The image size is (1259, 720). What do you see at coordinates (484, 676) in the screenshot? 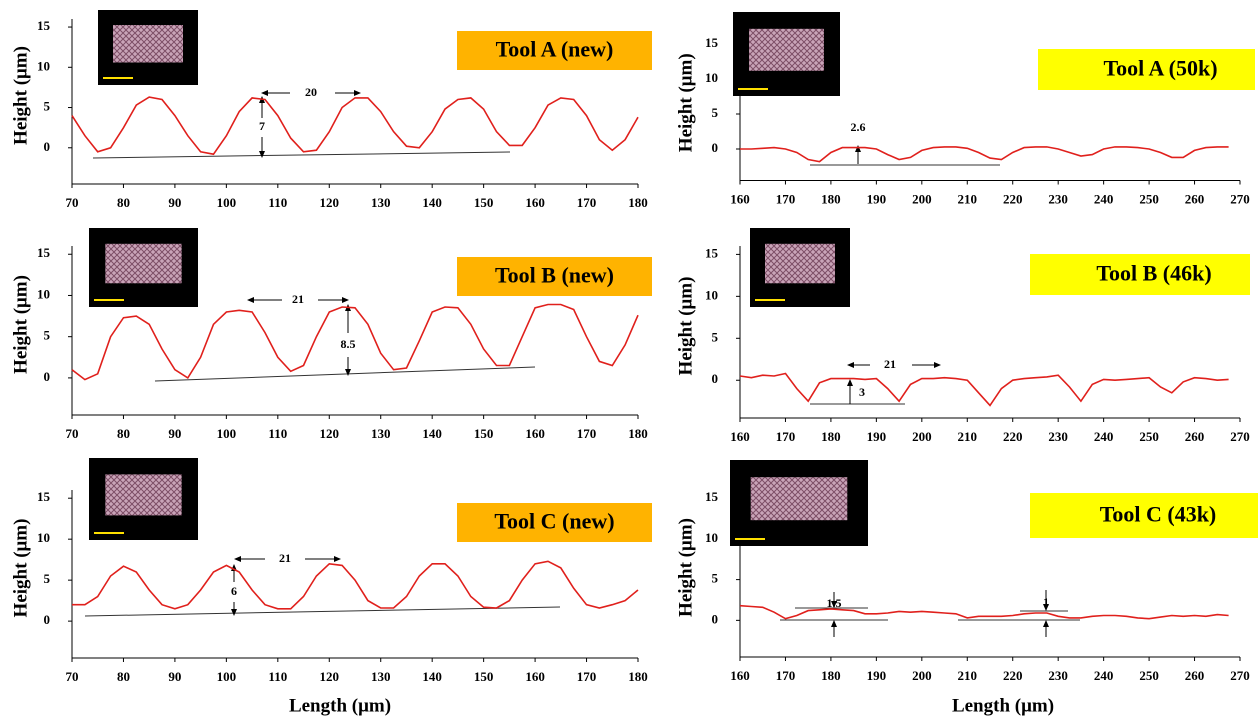
I see `x-tick-label: 150` at bounding box center [484, 676].